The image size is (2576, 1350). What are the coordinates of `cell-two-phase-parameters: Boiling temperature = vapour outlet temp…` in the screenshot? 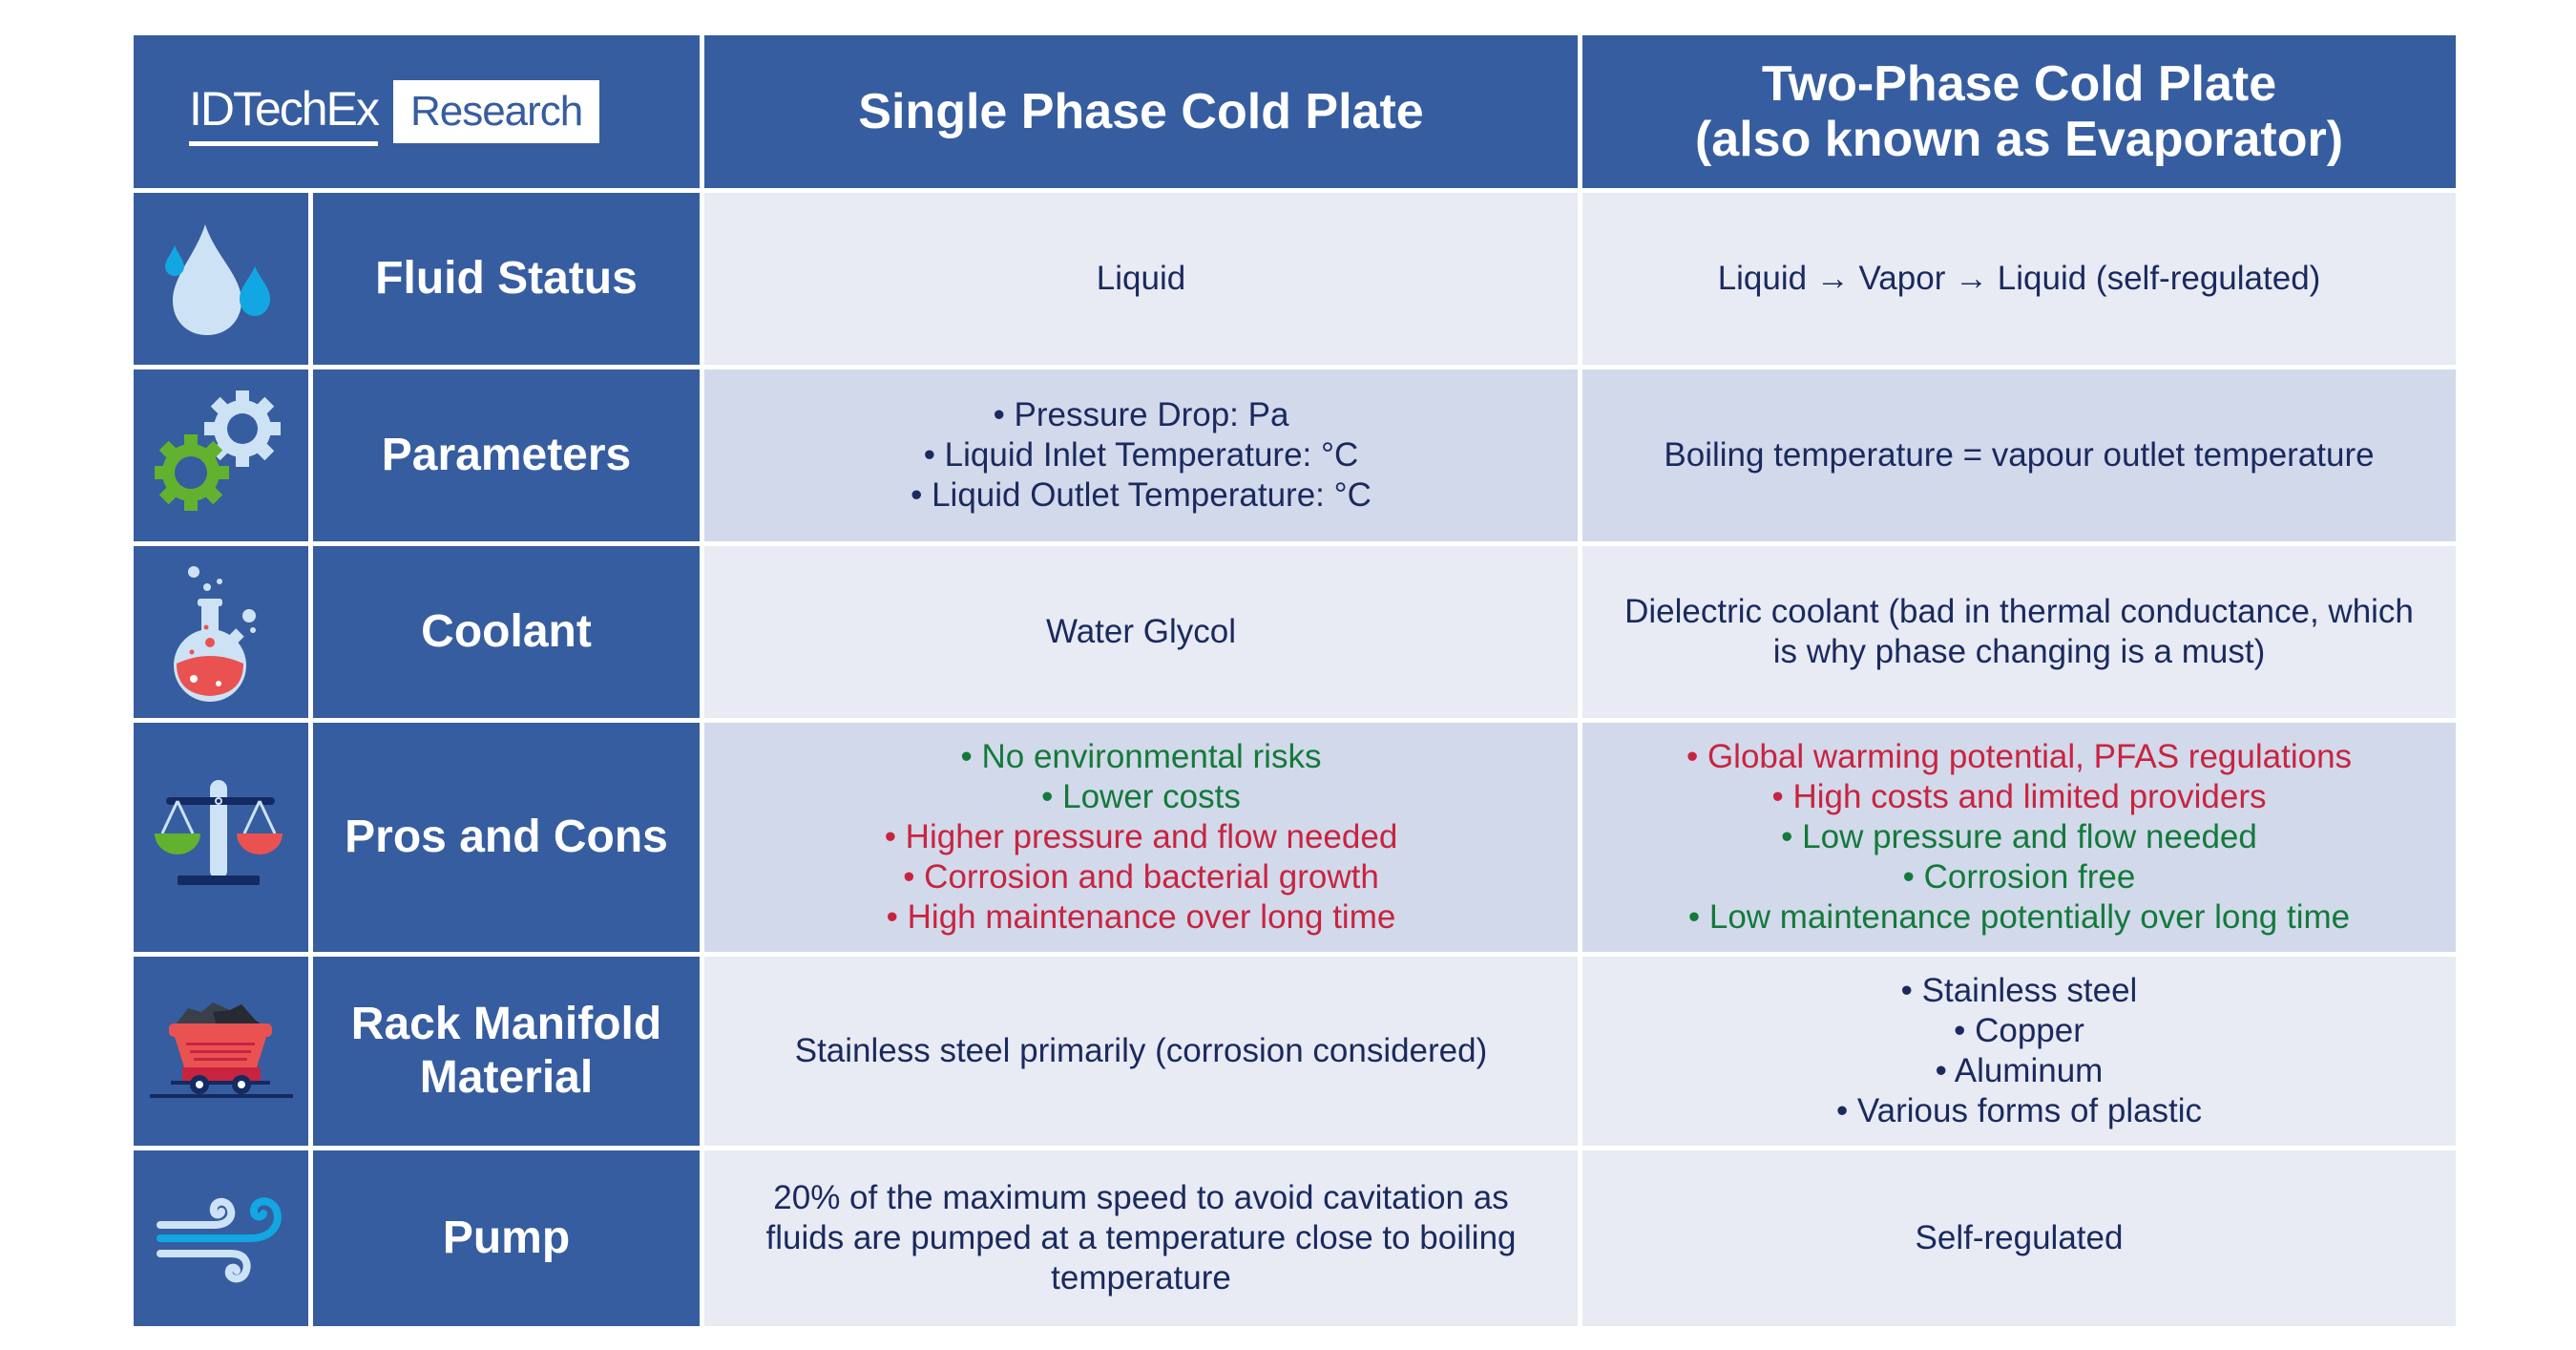 It's located at (2019, 455).